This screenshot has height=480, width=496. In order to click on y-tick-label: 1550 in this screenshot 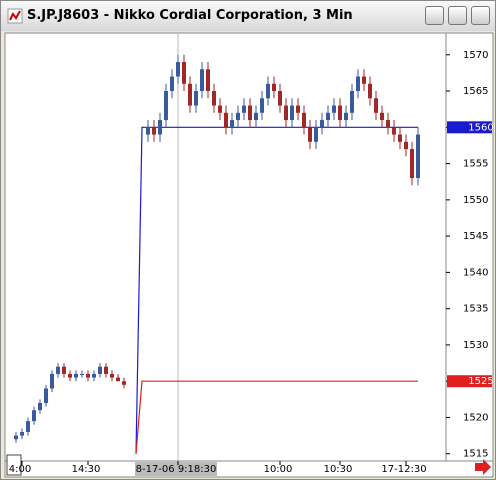, I will do `click(475, 200)`.